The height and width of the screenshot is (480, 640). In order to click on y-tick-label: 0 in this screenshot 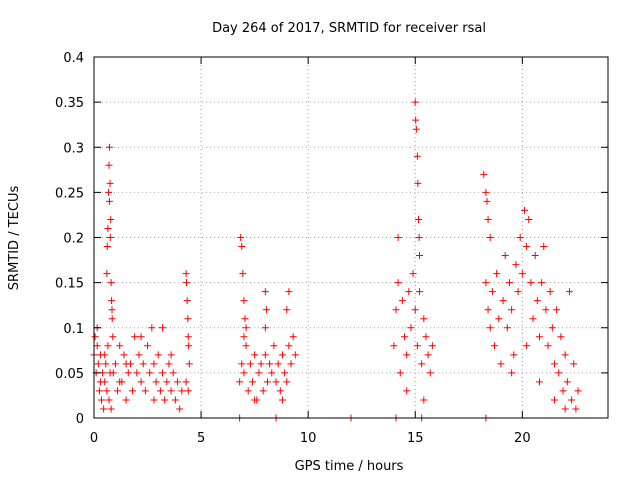, I will do `click(80, 419)`.